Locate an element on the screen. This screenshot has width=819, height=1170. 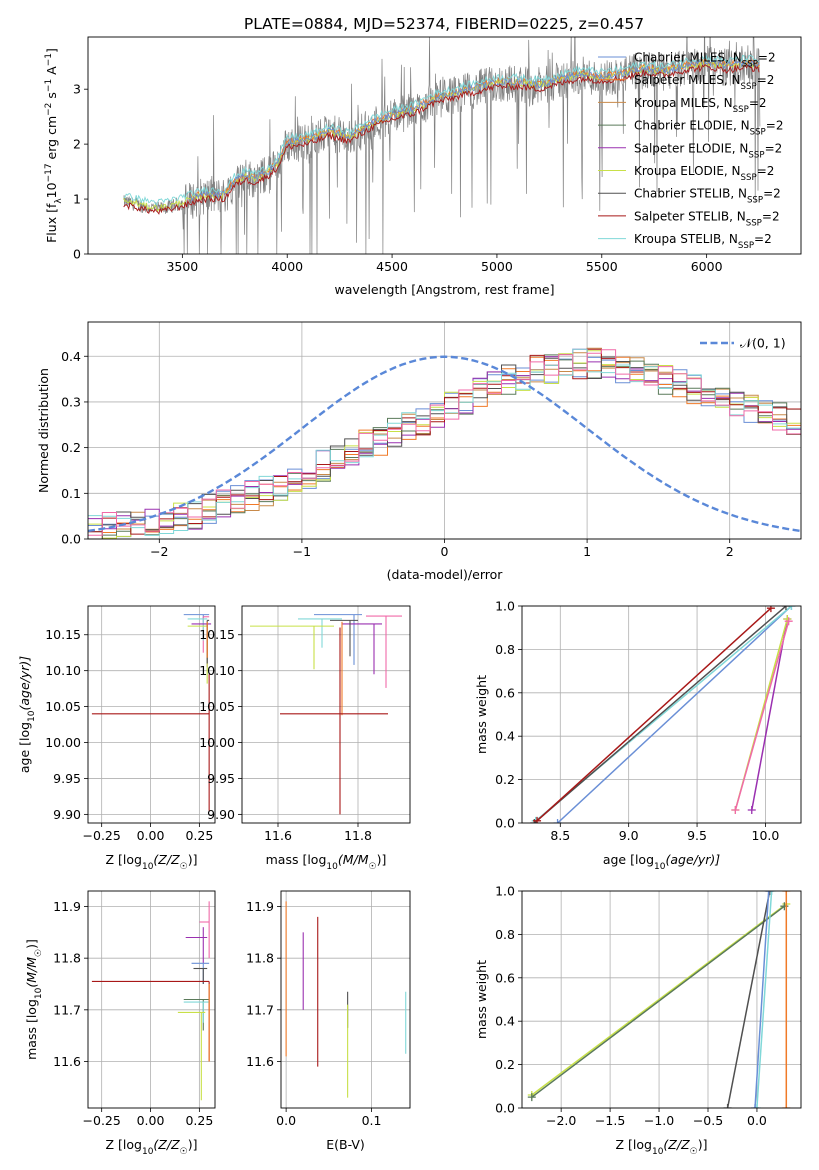
legend-label: Chabrier MILES, NSSP=2 is located at coordinates (705, 60).